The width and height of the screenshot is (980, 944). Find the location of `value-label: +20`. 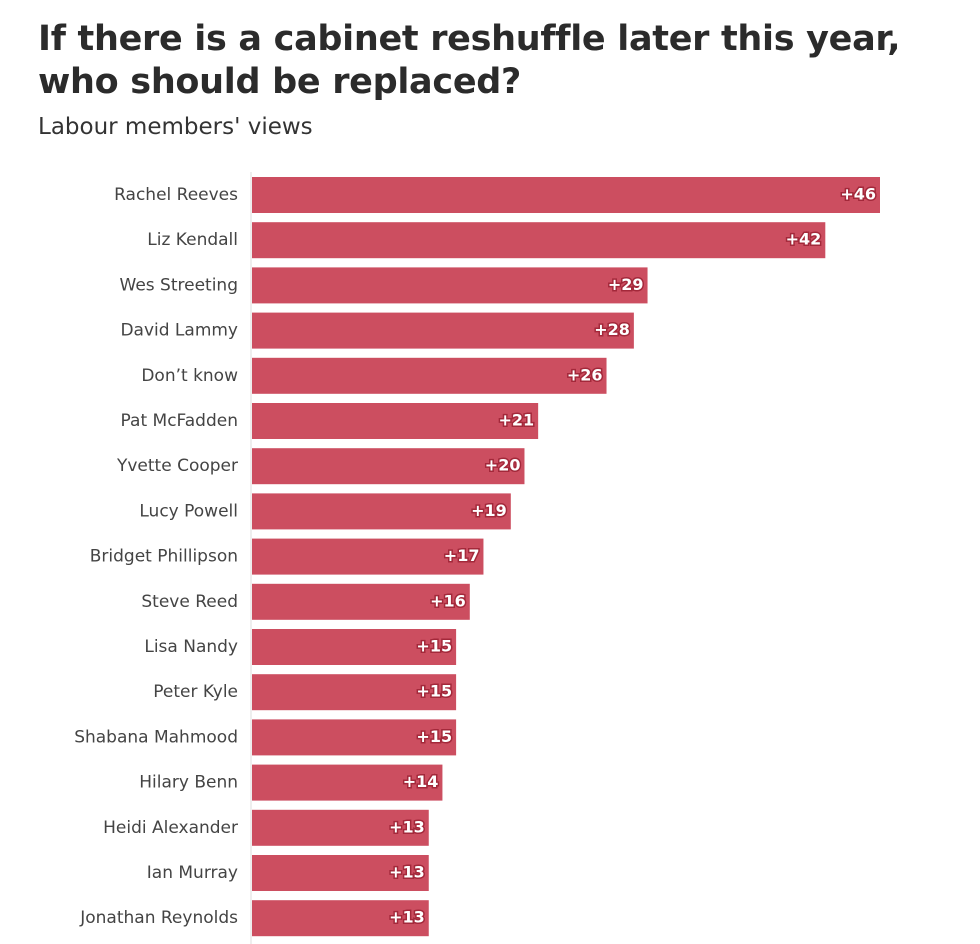

value-label: +20 is located at coordinates (503, 465).